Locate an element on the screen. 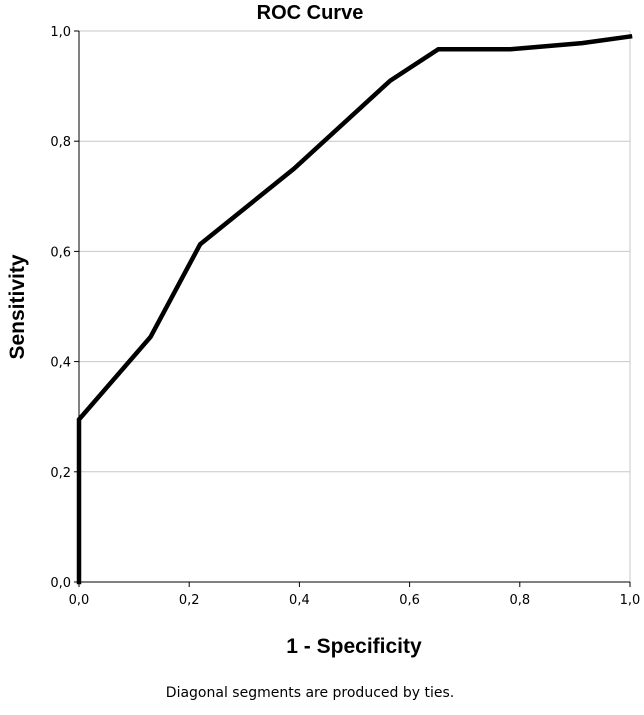 This screenshot has height=715, width=644. y-tick-label: 1,0 is located at coordinates (60, 32).